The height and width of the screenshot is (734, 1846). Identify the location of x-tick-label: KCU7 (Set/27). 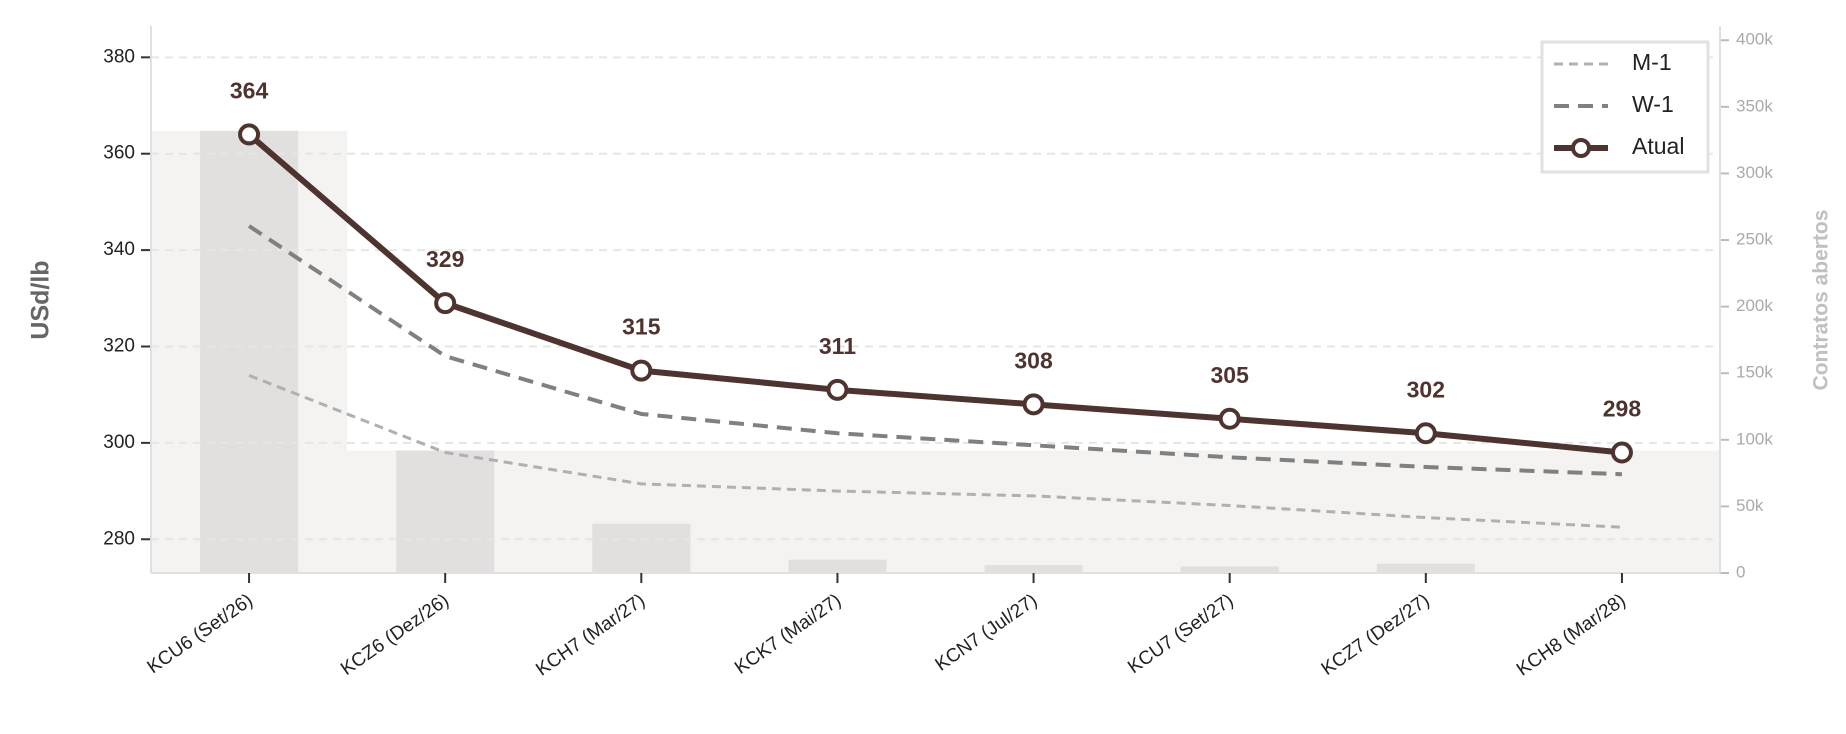
(1180, 634).